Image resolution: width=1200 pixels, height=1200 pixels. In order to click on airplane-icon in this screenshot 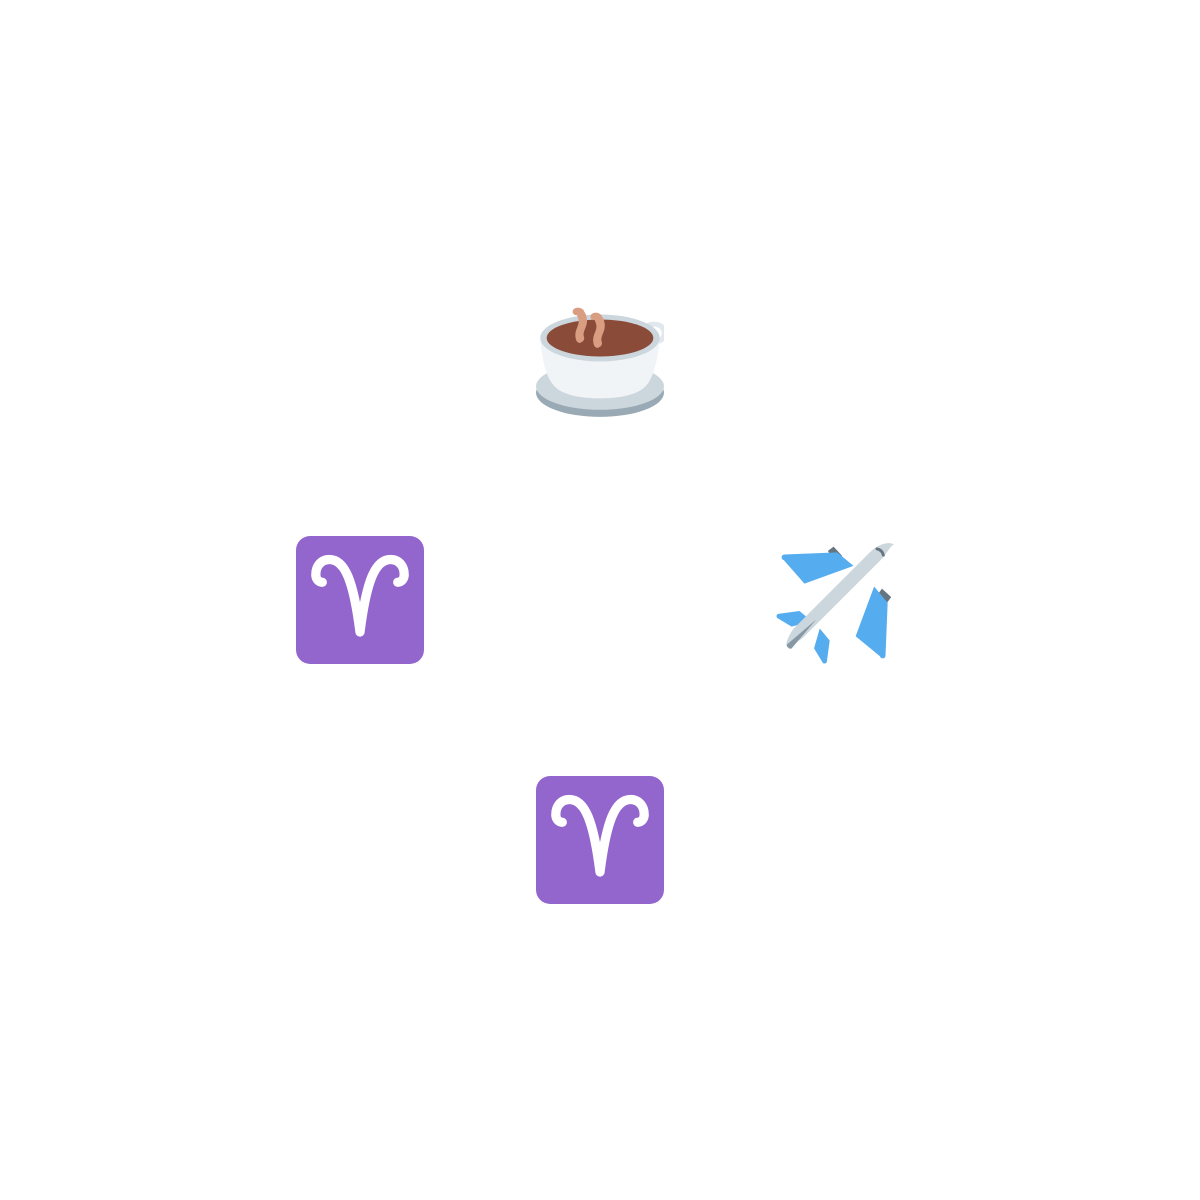, I will do `click(840, 600)`.